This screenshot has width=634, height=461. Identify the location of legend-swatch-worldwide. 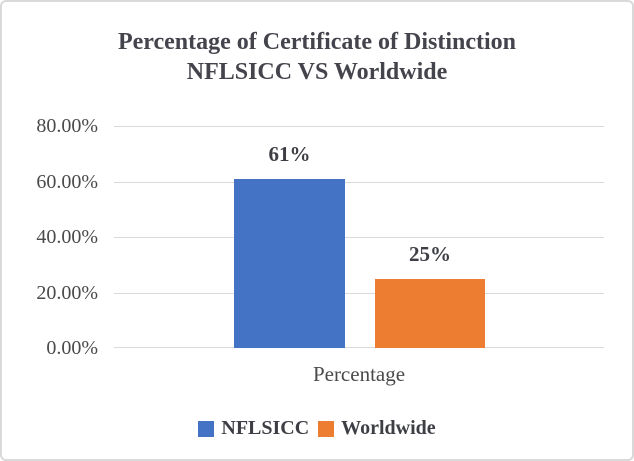
(326, 428).